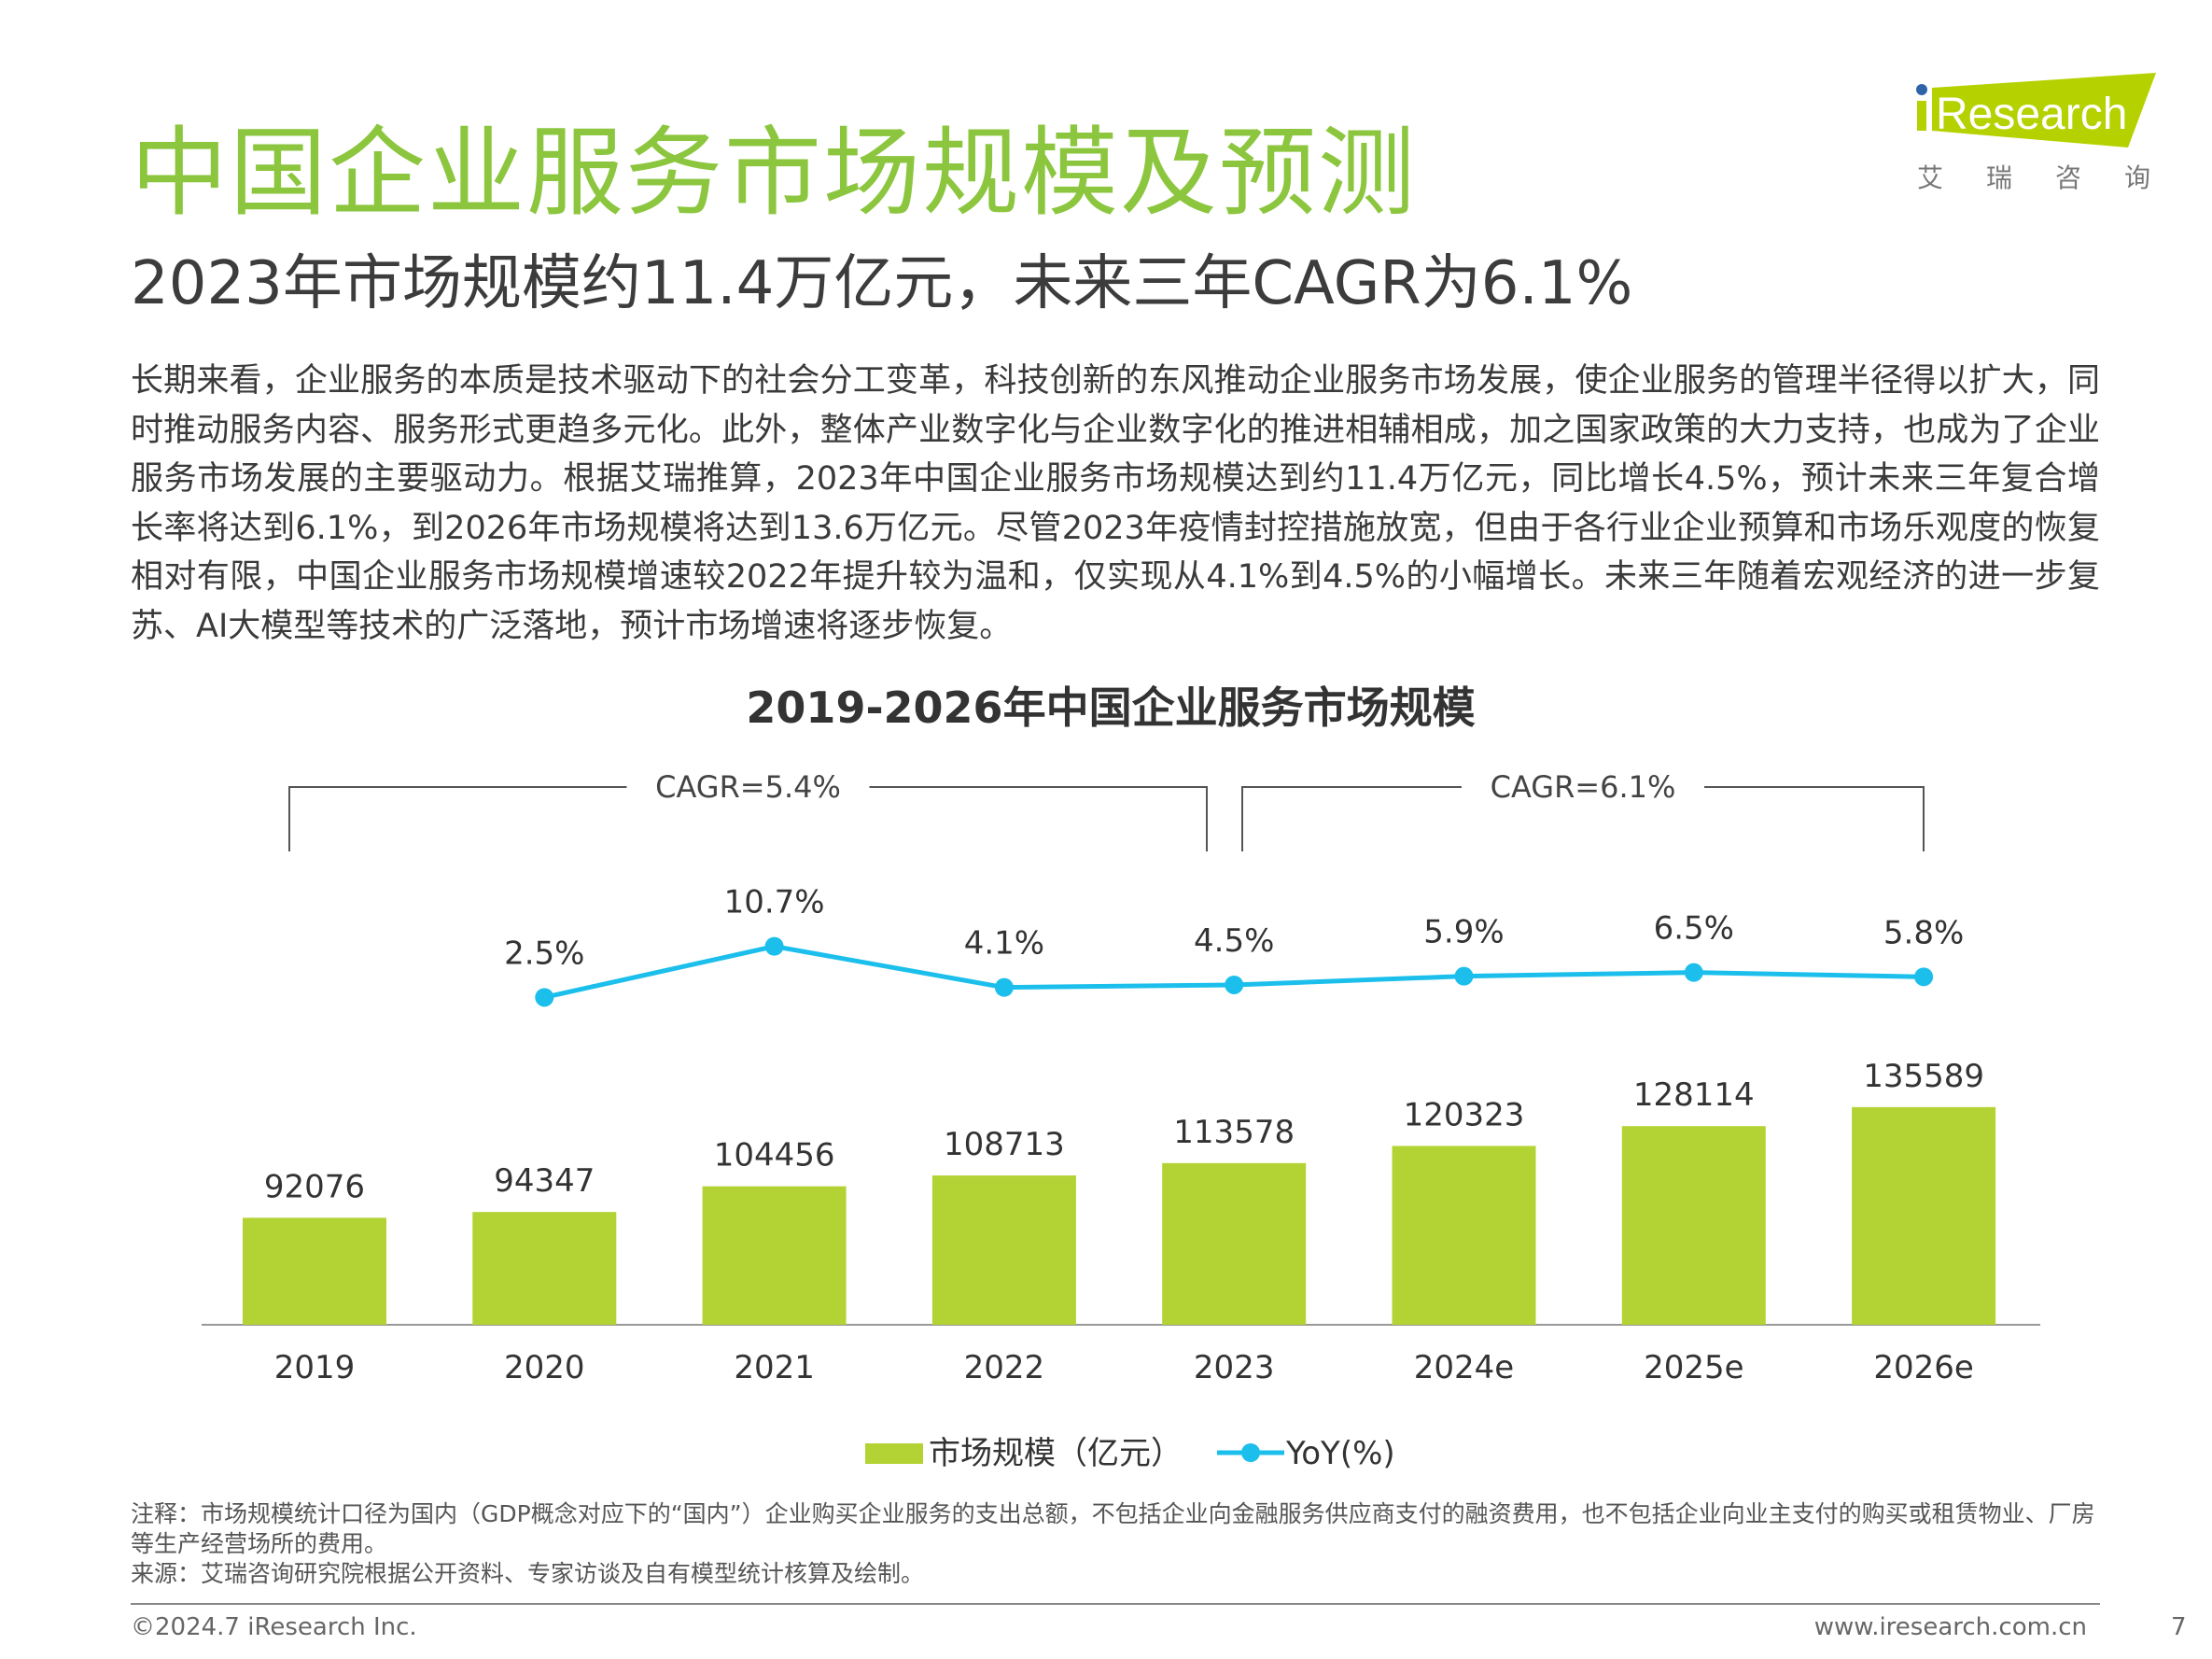 This screenshot has height=1659, width=2212. Describe the element at coordinates (1004, 1367) in the screenshot. I see `x-tick-label: 2022` at that location.